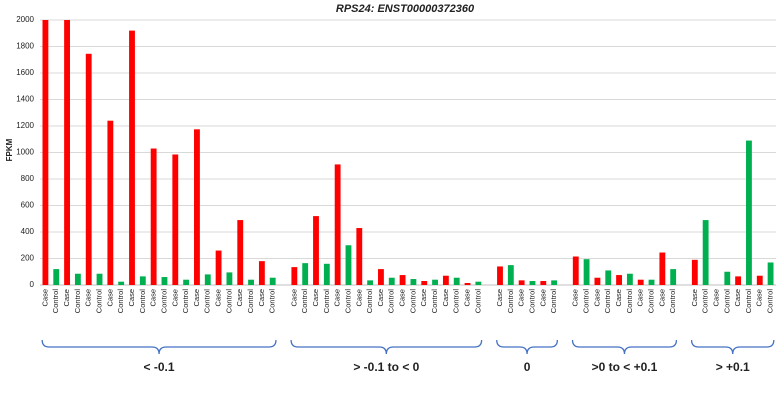  Describe the element at coordinates (28, 231) in the screenshot. I see `y-tick-label: 400` at that location.